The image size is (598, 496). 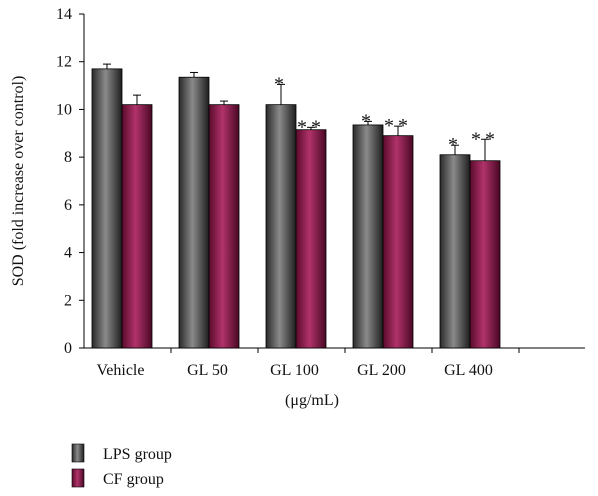 What do you see at coordinates (68, 253) in the screenshot?
I see `y-tick-label: 4` at bounding box center [68, 253].